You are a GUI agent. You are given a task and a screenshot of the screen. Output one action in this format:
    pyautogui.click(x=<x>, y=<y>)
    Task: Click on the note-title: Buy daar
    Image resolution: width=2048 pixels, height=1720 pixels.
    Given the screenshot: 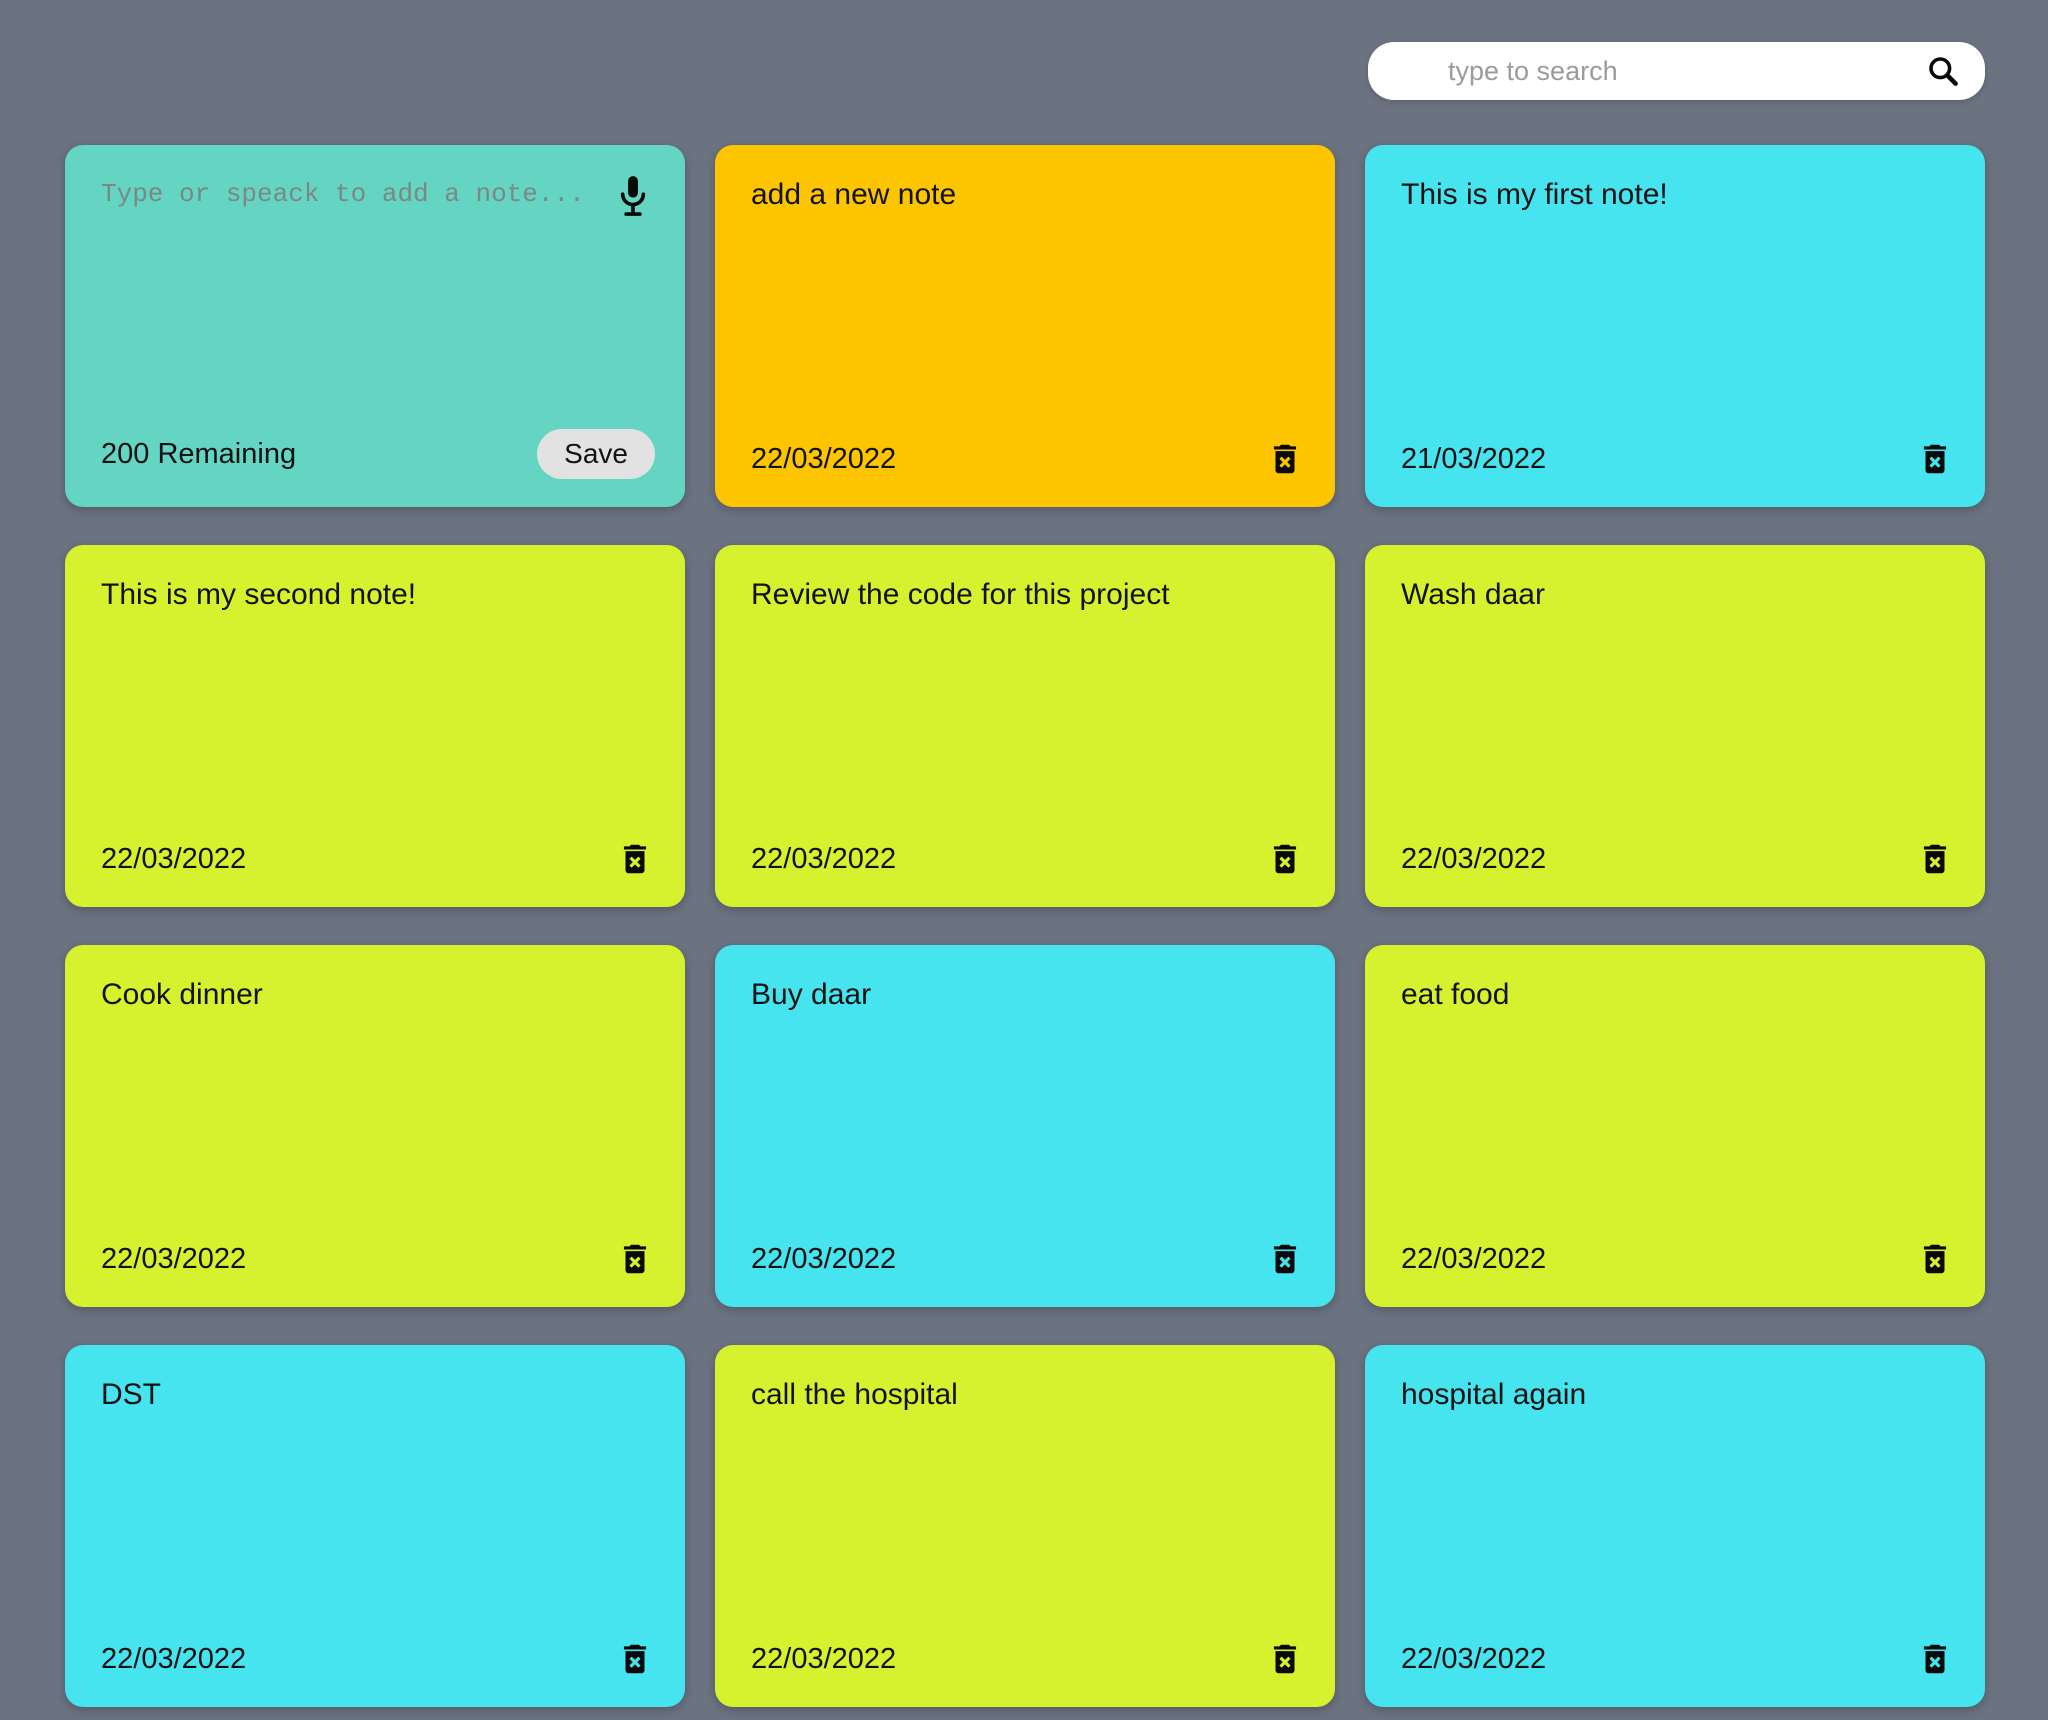 What is the action you would take?
    pyautogui.click(x=811, y=994)
    